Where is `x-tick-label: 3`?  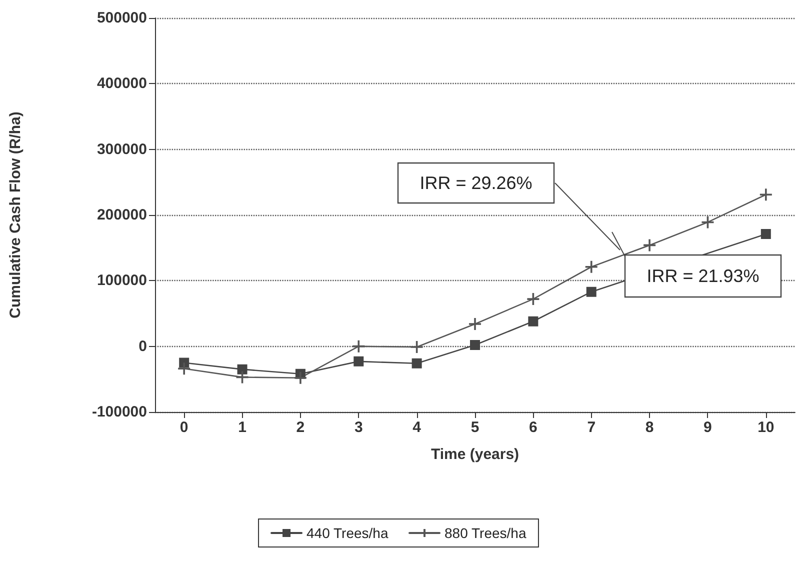
x-tick-label: 3 is located at coordinates (358, 427).